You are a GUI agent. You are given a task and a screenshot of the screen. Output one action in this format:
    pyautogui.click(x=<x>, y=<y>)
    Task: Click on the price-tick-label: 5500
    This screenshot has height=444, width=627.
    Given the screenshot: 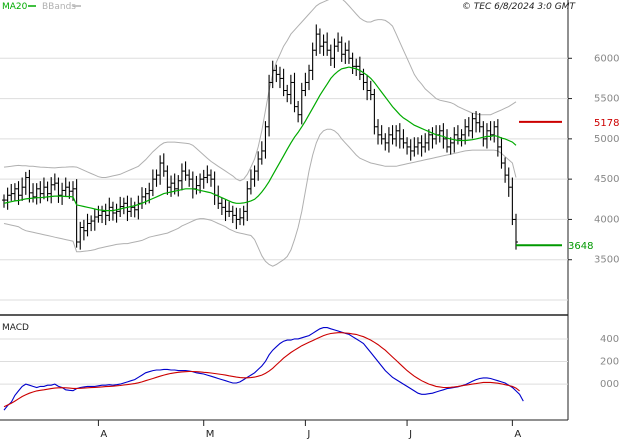 What is the action you would take?
    pyautogui.click(x=606, y=99)
    